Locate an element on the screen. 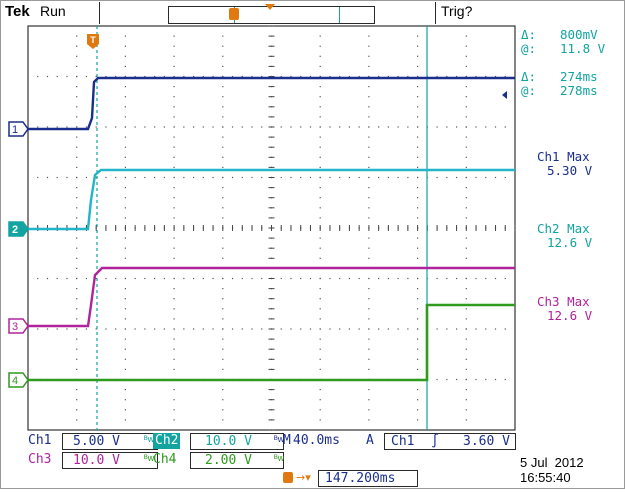 The image size is (625, 498). ch4-scale: 2.00 V is located at coordinates (237, 460).